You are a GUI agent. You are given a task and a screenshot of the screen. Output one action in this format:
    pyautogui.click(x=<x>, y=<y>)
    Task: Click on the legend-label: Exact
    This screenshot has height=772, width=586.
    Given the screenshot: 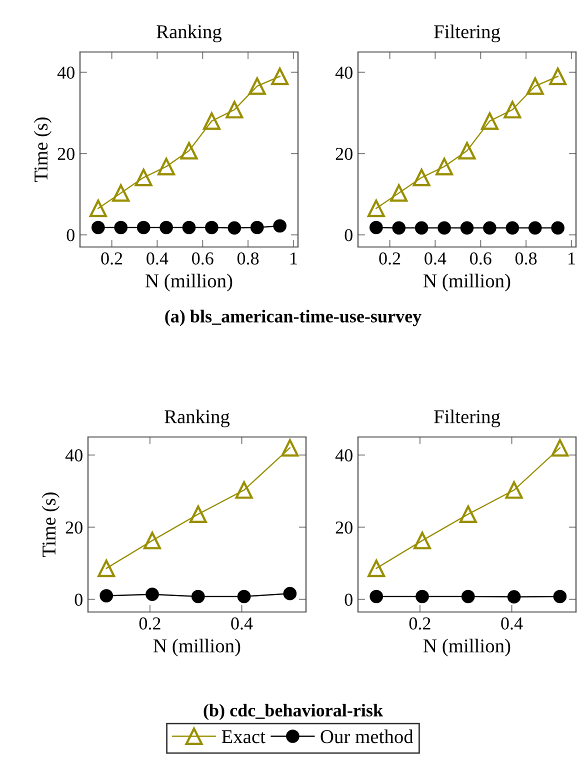 What is the action you would take?
    pyautogui.click(x=244, y=737)
    